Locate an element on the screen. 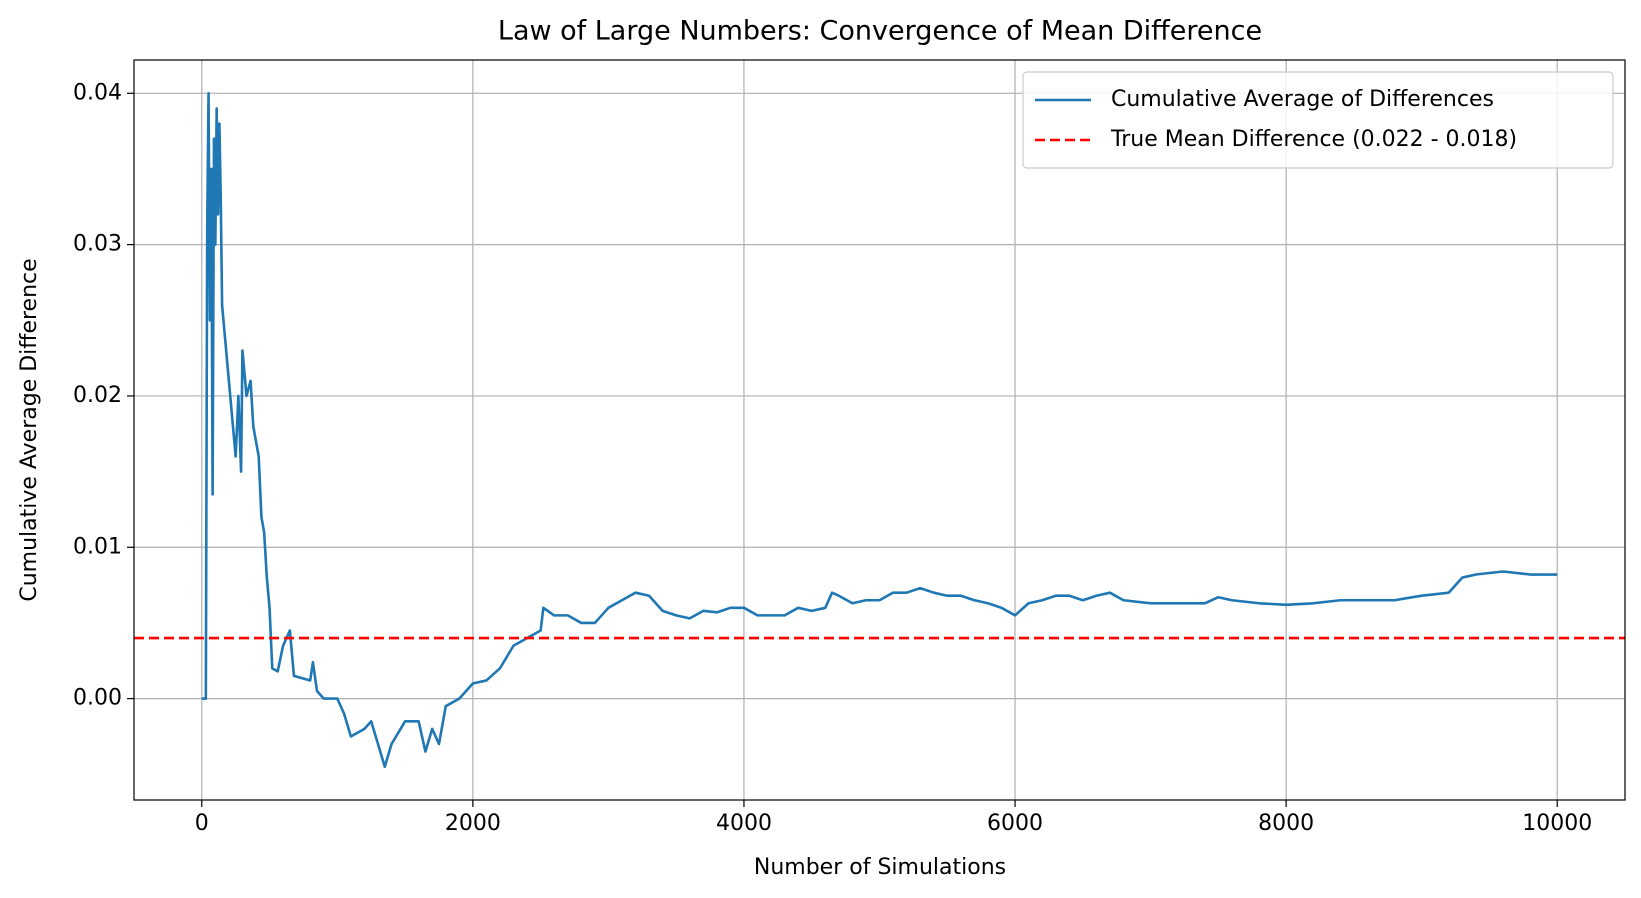  legend-label: Cumulative Average of Differences is located at coordinates (1302, 99).